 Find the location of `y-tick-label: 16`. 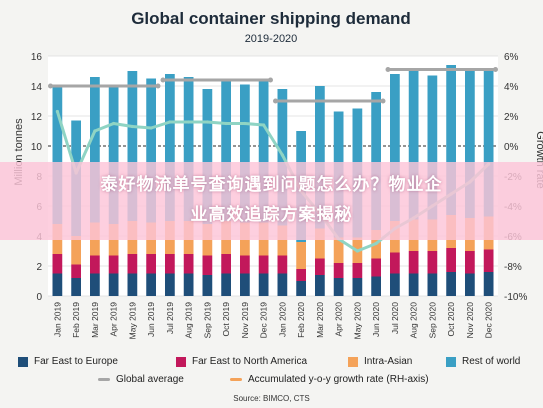

y-tick-label: 16 is located at coordinates (37, 57).